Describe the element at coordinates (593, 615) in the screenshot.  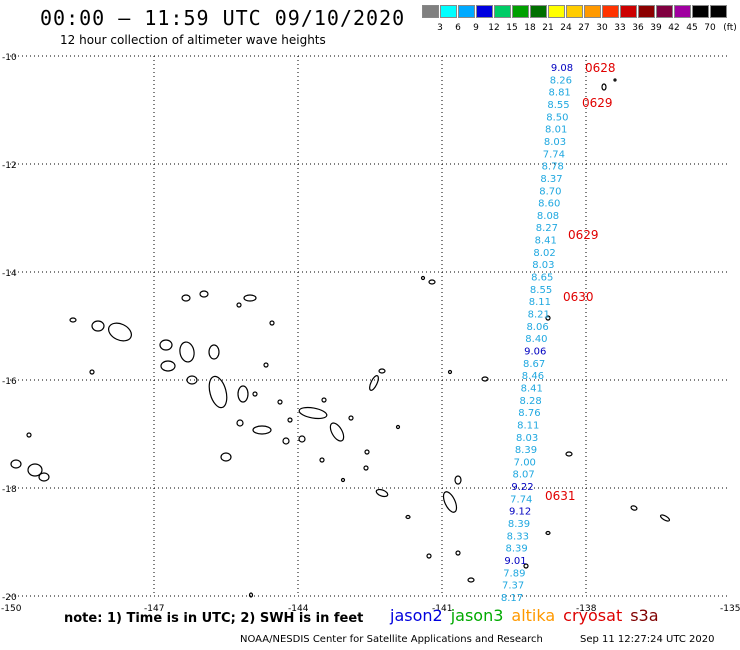
I see `satellite-name-cryosat: cryosat` at that location.